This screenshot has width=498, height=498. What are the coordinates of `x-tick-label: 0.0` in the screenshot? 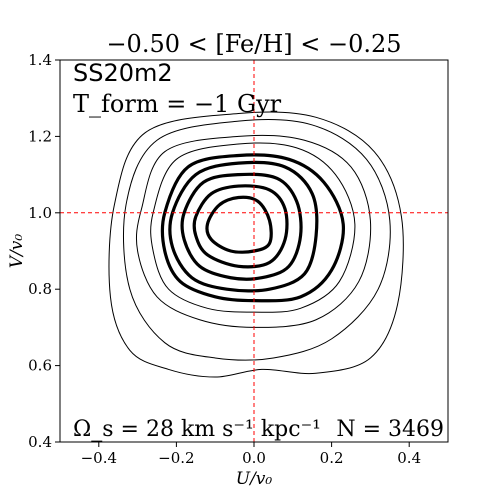 It's located at (254, 458).